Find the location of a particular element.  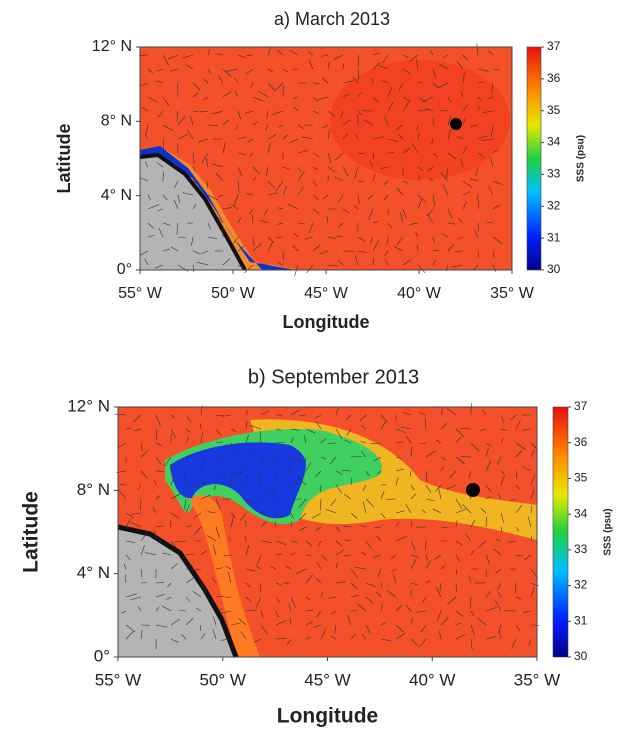

panel-title: b) September 2013 is located at coordinates (333, 377).